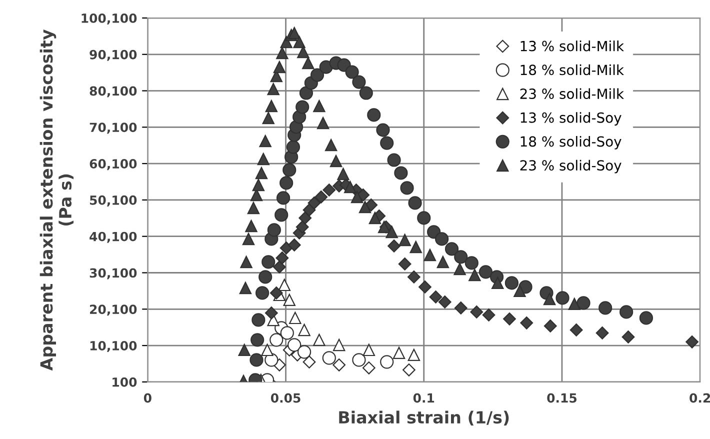 The height and width of the screenshot is (439, 710). What do you see at coordinates (113, 346) in the screenshot?
I see `y-tick-label: 10,100` at bounding box center [113, 346].